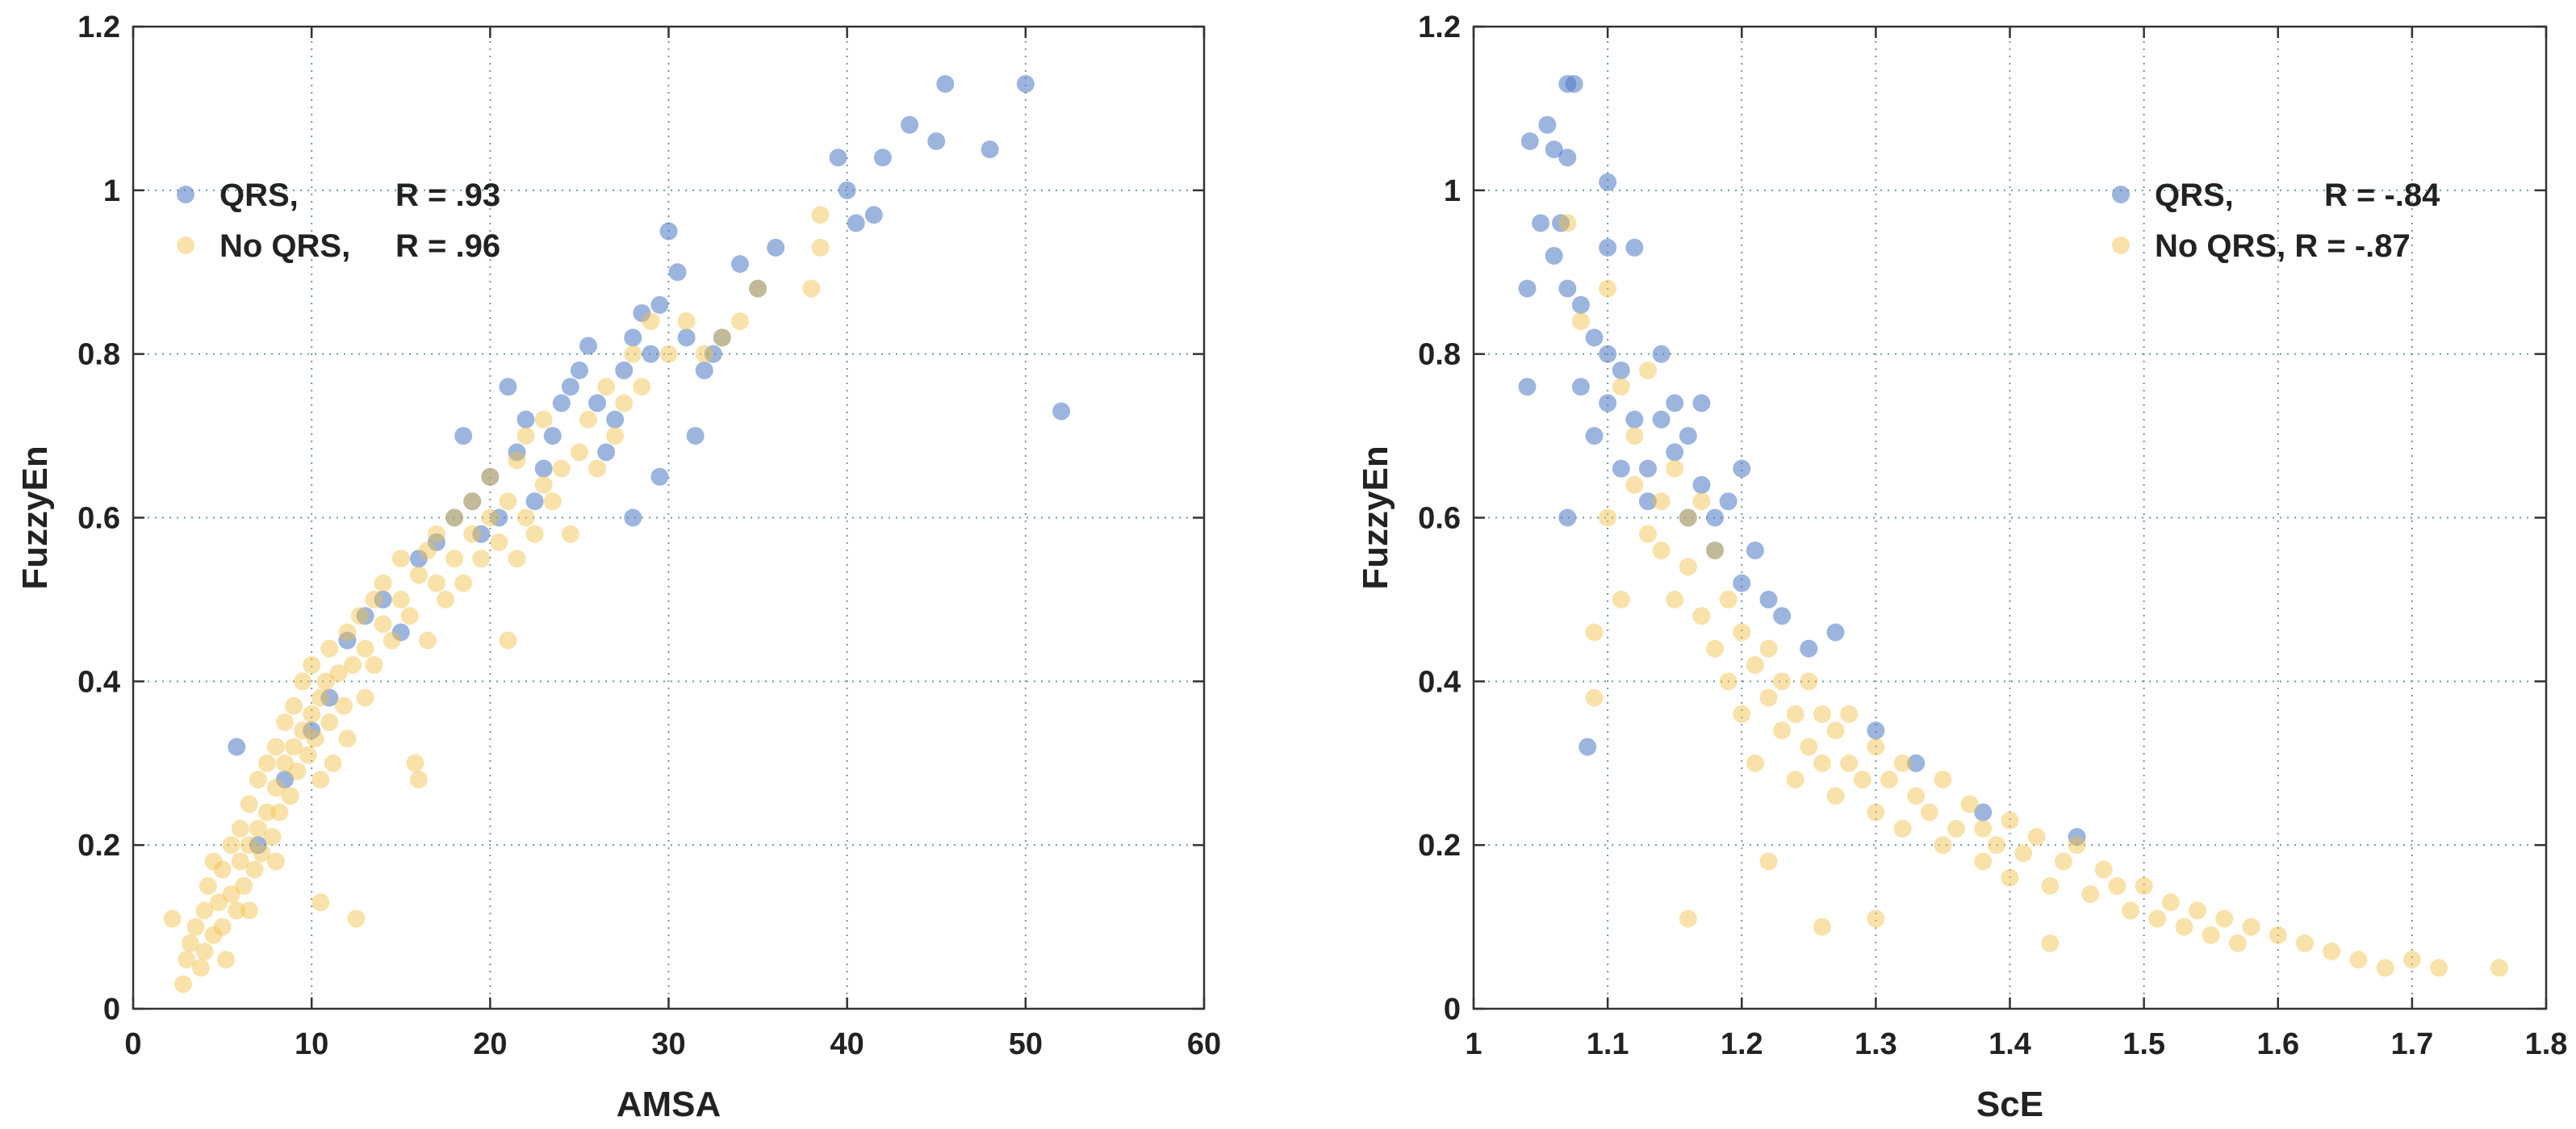 The width and height of the screenshot is (2576, 1129). I want to click on x-tick-label: 1, so click(1473, 1044).